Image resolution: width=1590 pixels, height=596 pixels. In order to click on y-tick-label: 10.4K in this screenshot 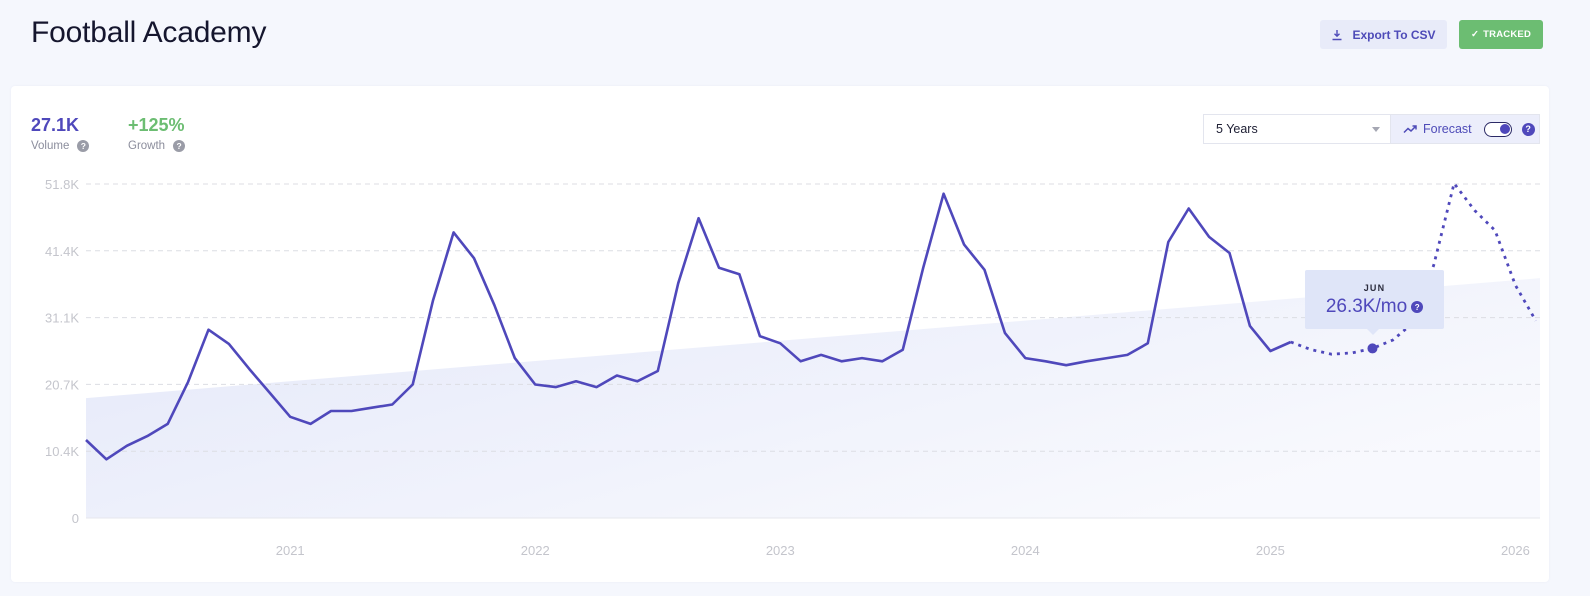, I will do `click(62, 451)`.